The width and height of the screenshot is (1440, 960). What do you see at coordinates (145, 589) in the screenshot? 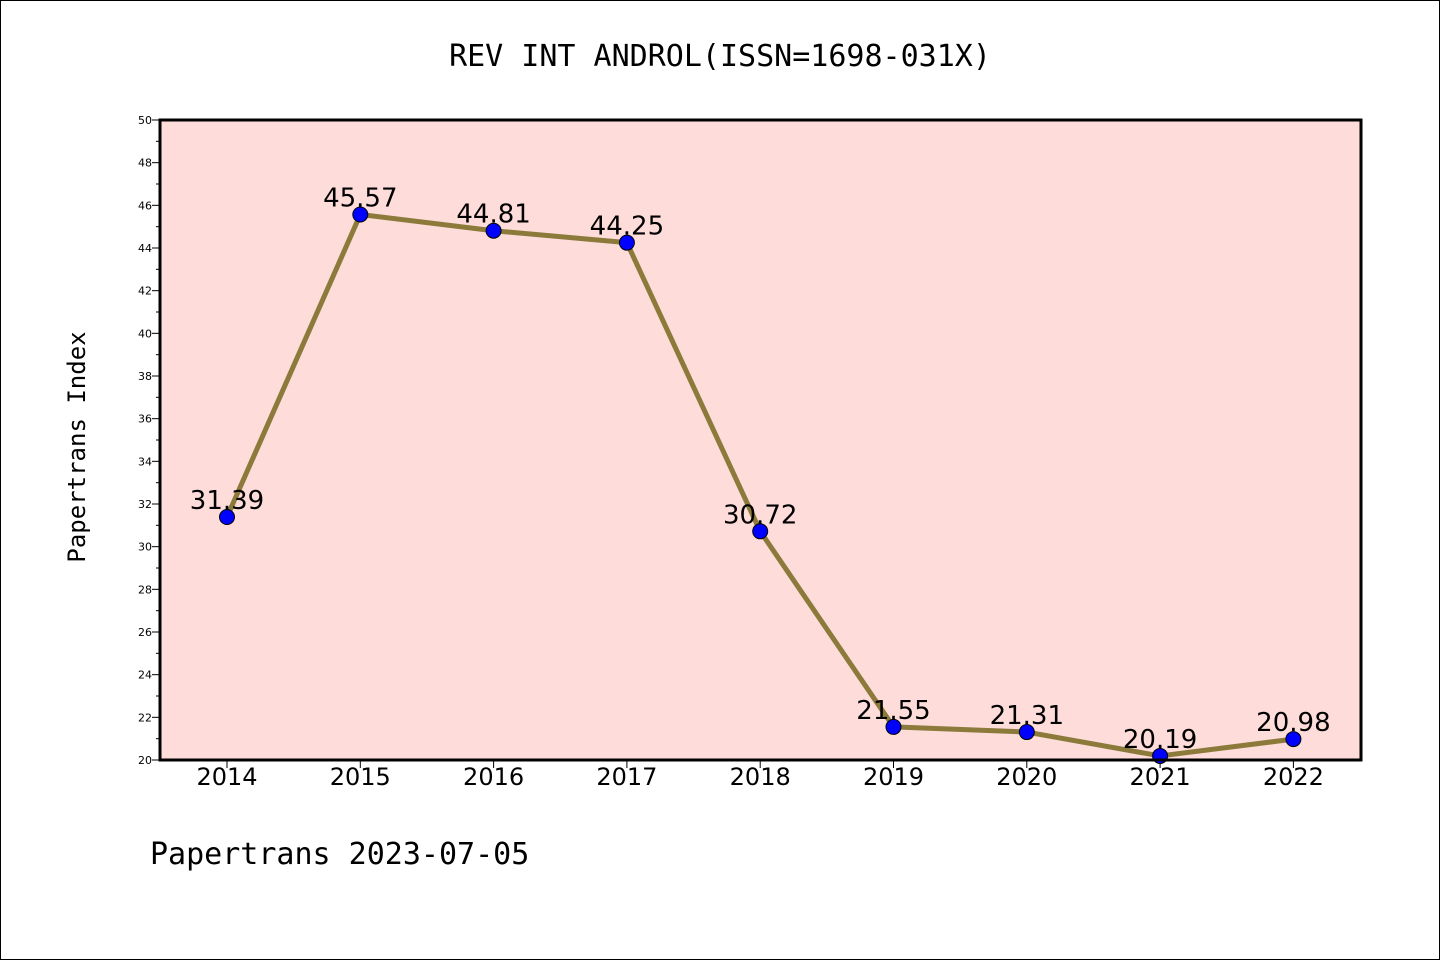
I see `y-tick-label: 28` at bounding box center [145, 589].